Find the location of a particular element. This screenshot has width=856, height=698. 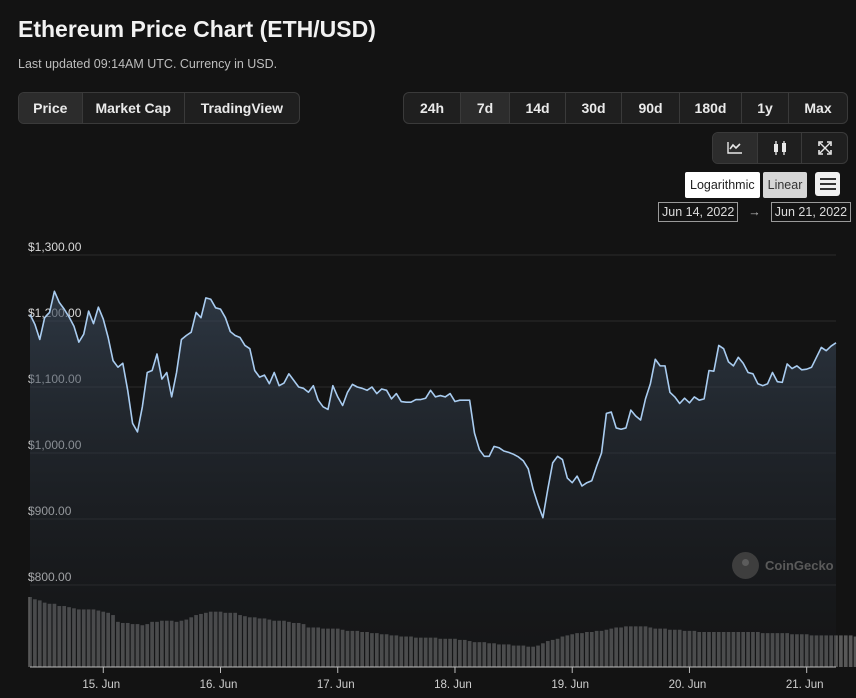

arrow-right-icon: → is located at coordinates (754, 212).